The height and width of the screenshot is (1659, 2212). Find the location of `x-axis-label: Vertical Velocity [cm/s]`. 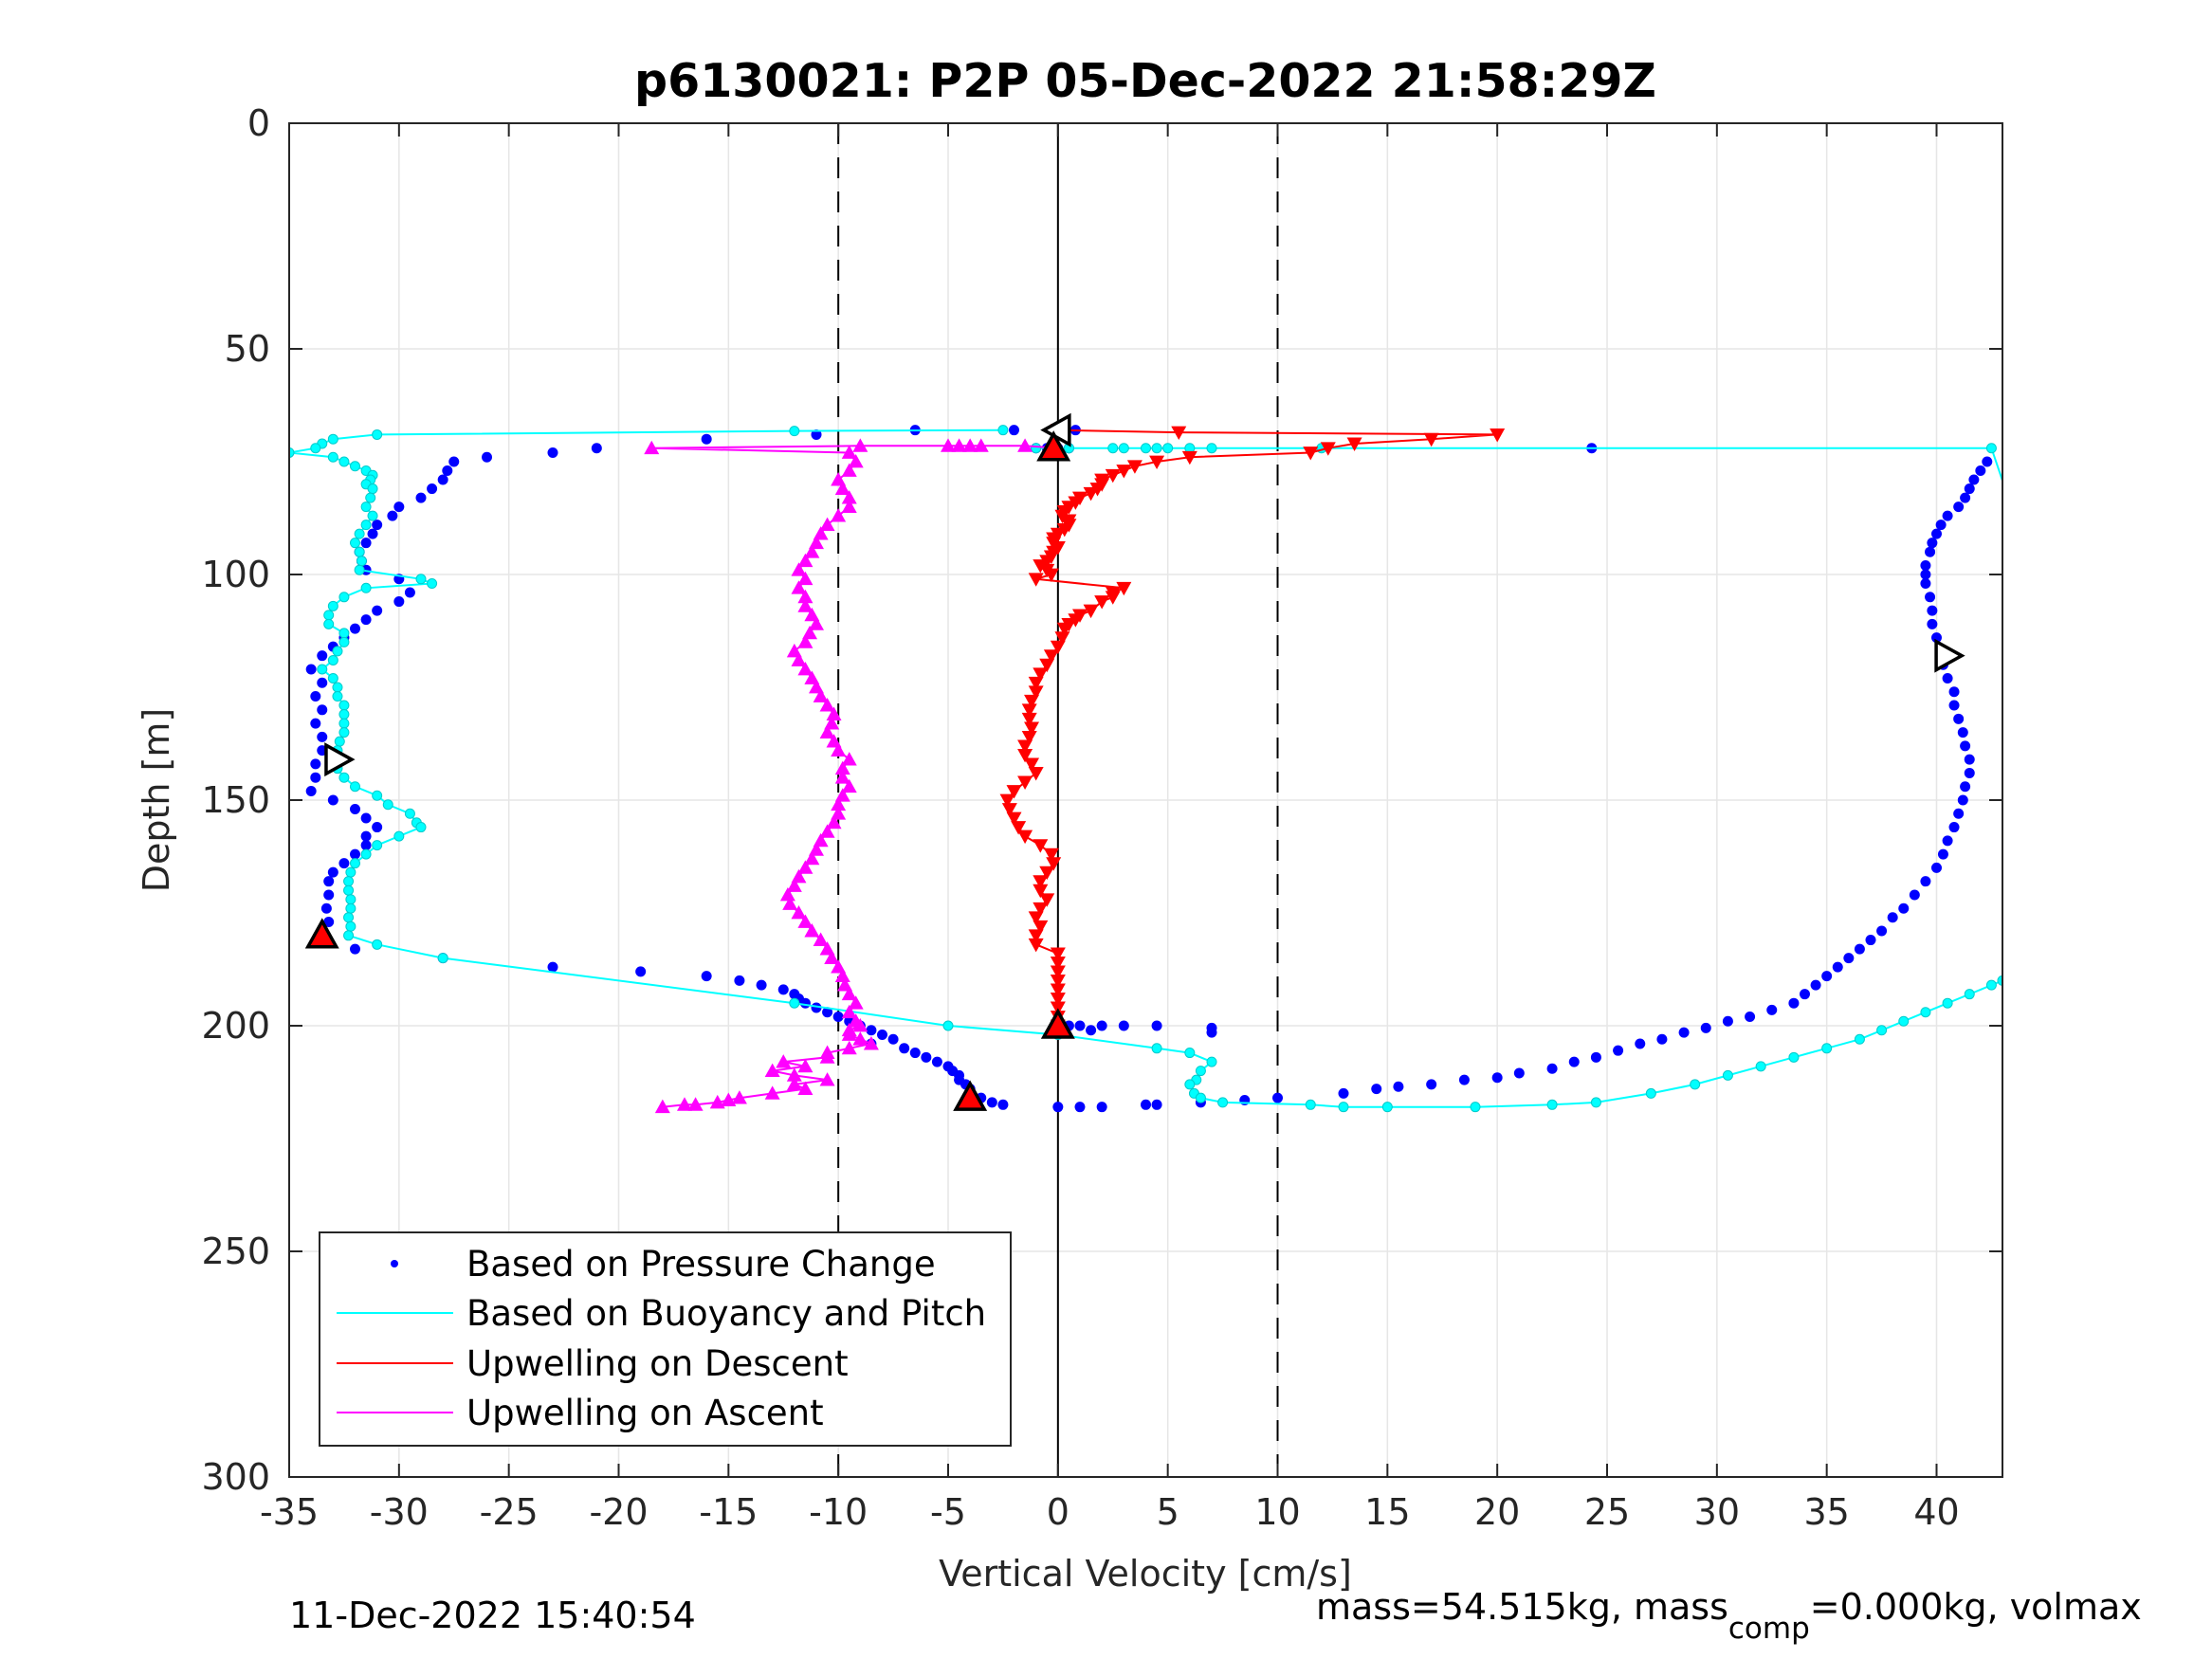

x-axis-label: Vertical Velocity [cm/s] is located at coordinates (1145, 1574).